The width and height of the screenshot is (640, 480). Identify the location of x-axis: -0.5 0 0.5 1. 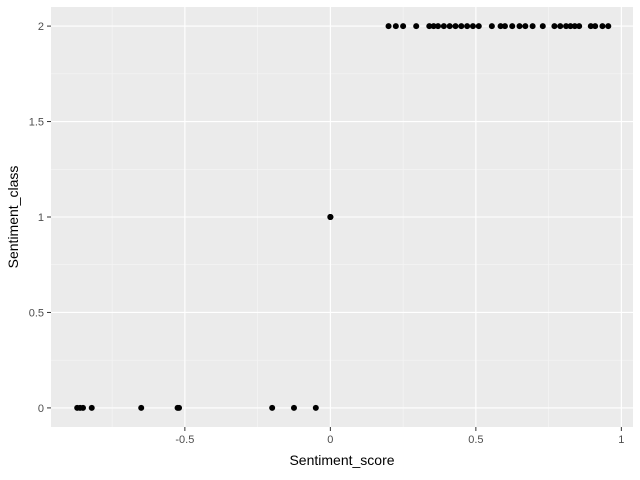
(399, 436).